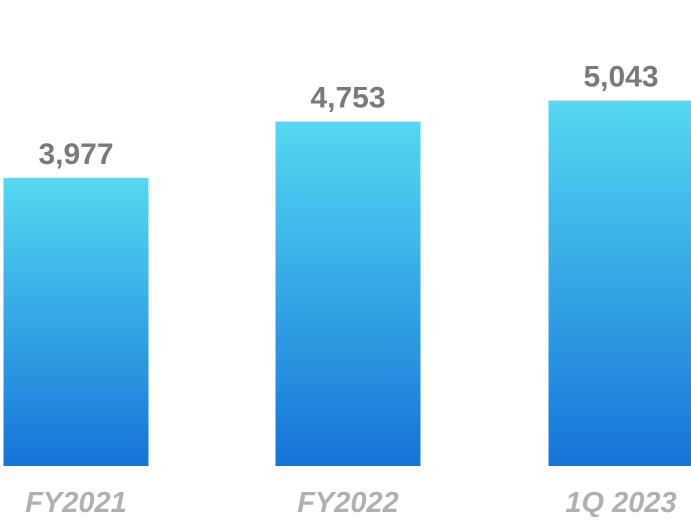 The height and width of the screenshot is (522, 691). What do you see at coordinates (76, 502) in the screenshot?
I see `category-label: FY2021` at bounding box center [76, 502].